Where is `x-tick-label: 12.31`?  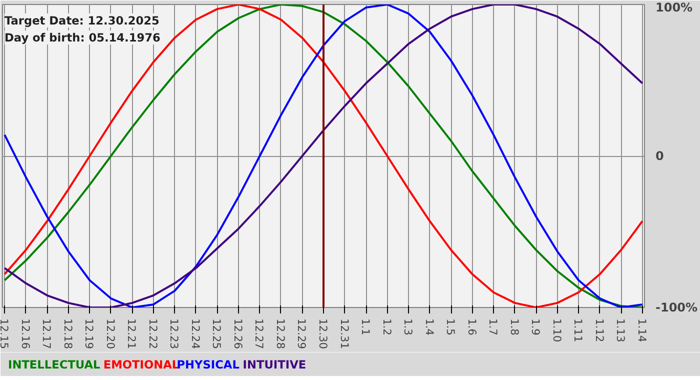
x-tick-label: 12.31 is located at coordinates (344, 334).